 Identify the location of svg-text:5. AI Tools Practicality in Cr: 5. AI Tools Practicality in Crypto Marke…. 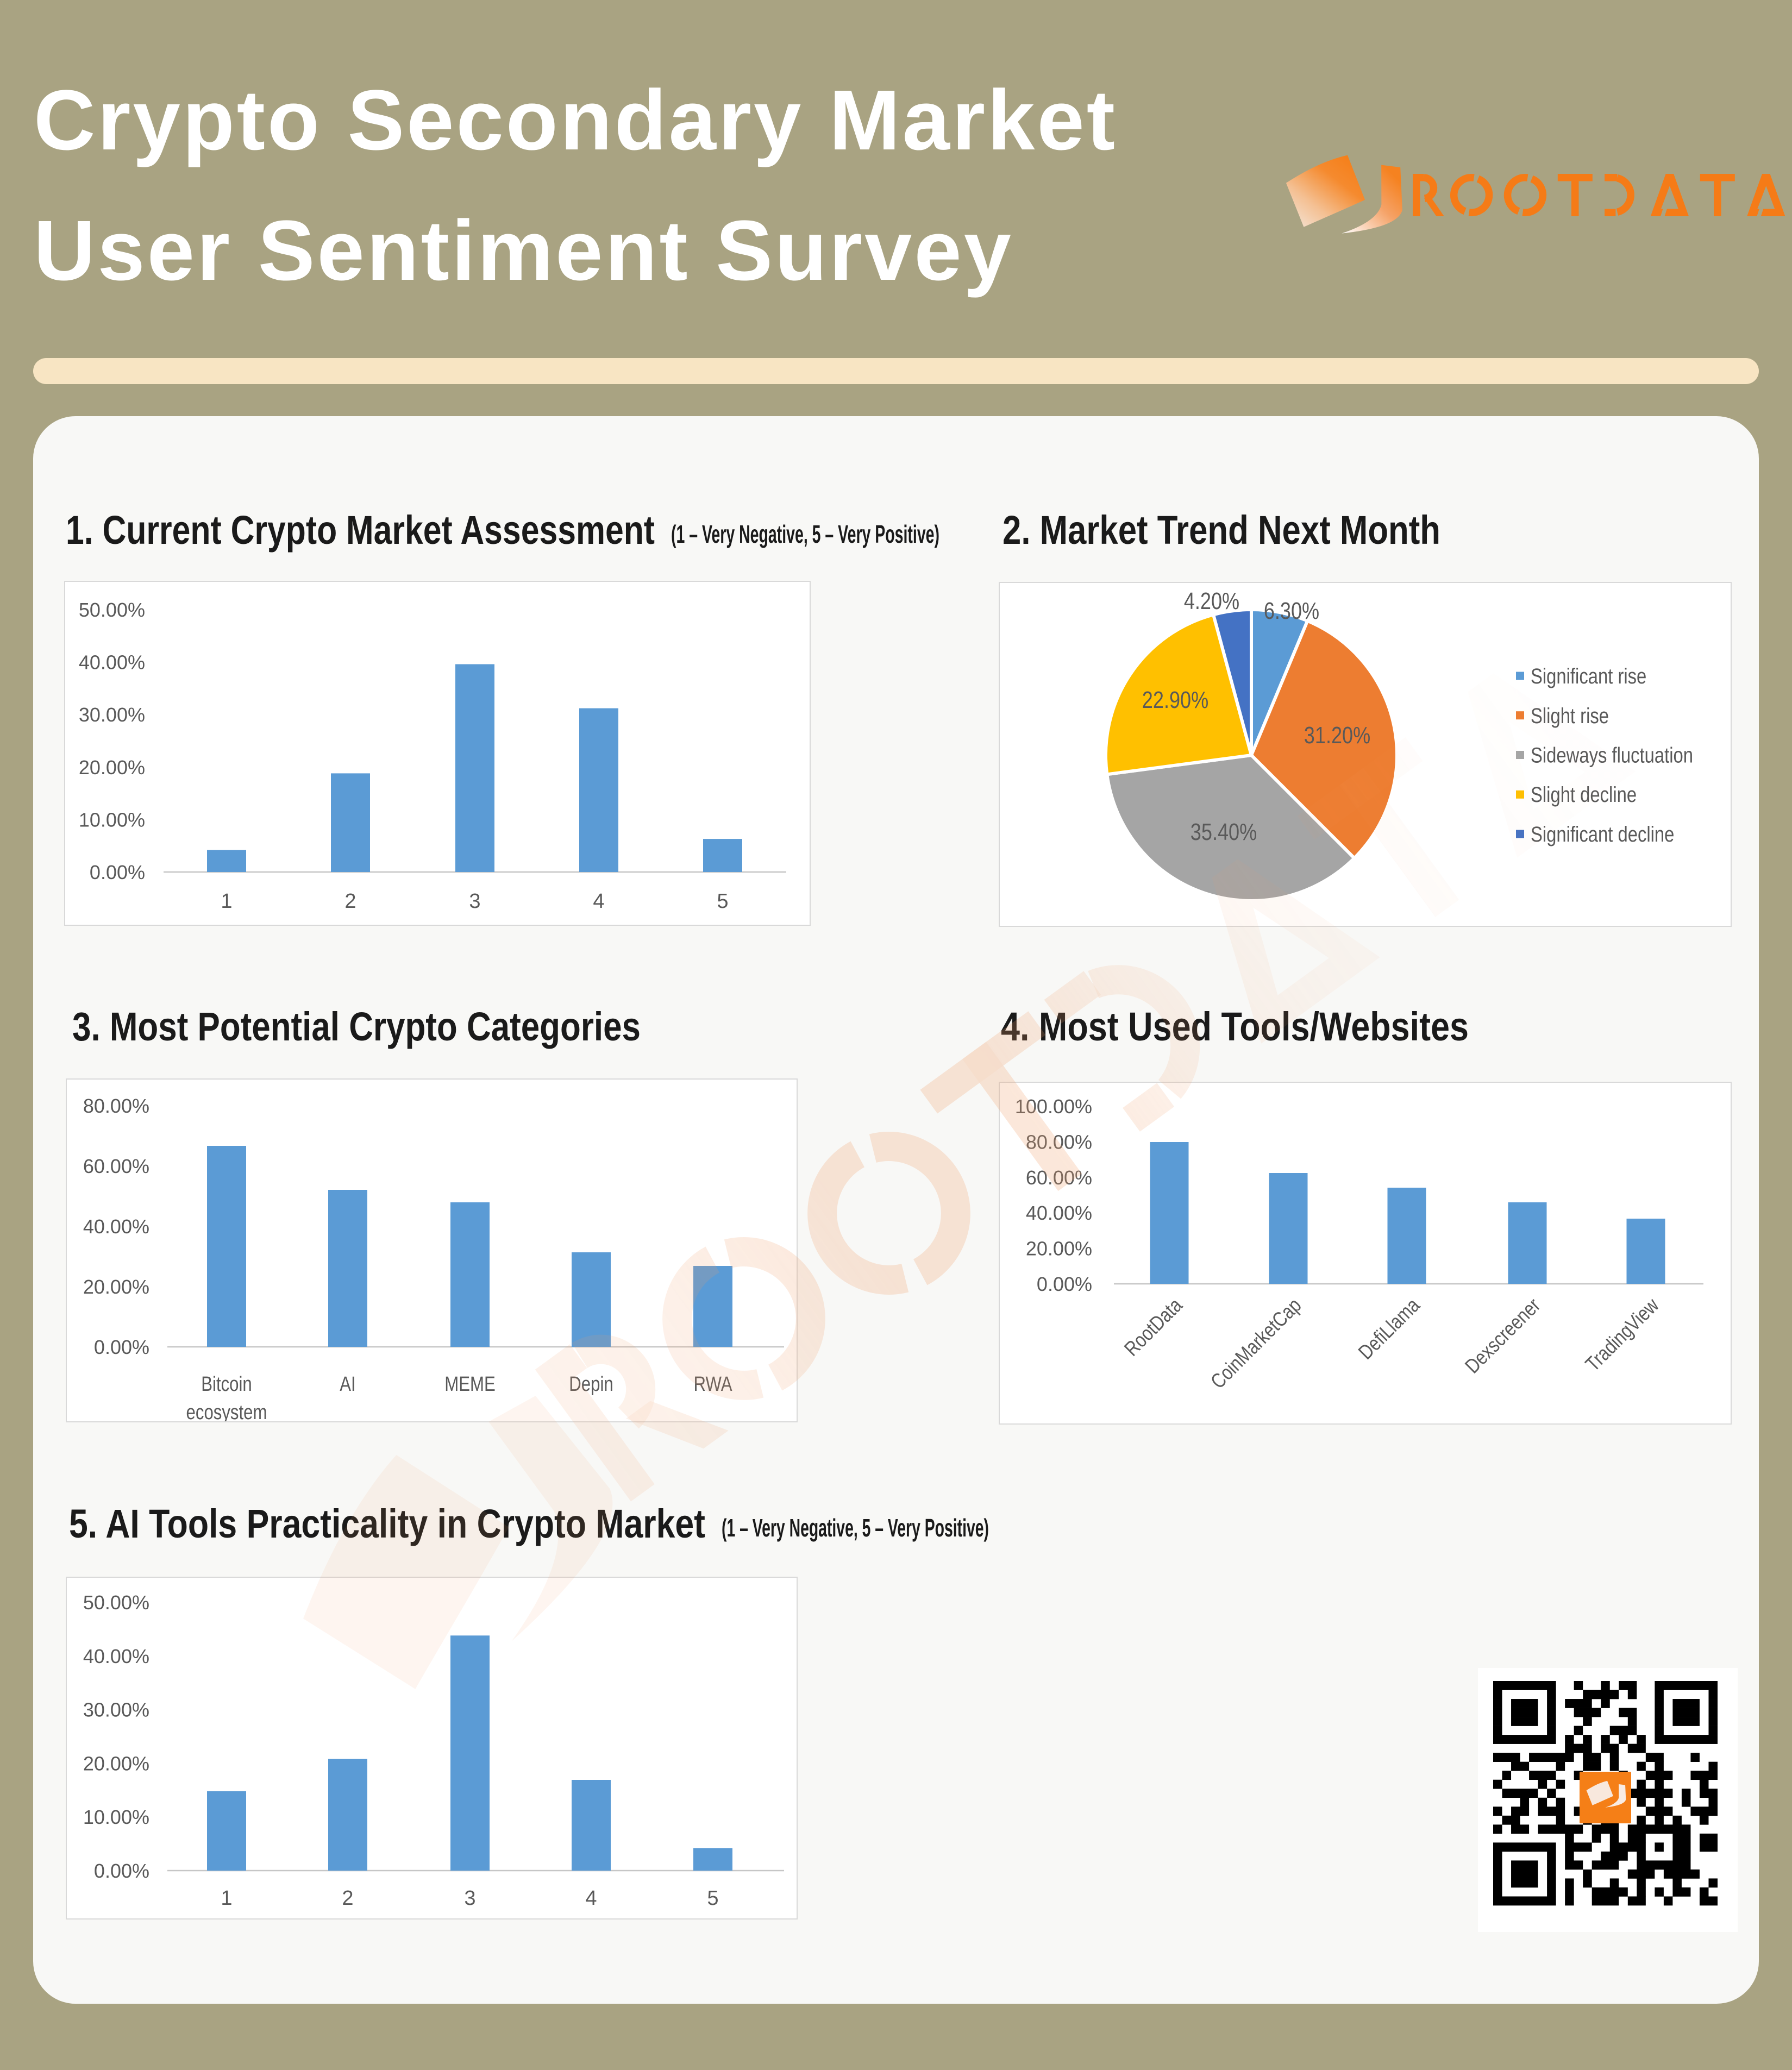
(387, 1526).